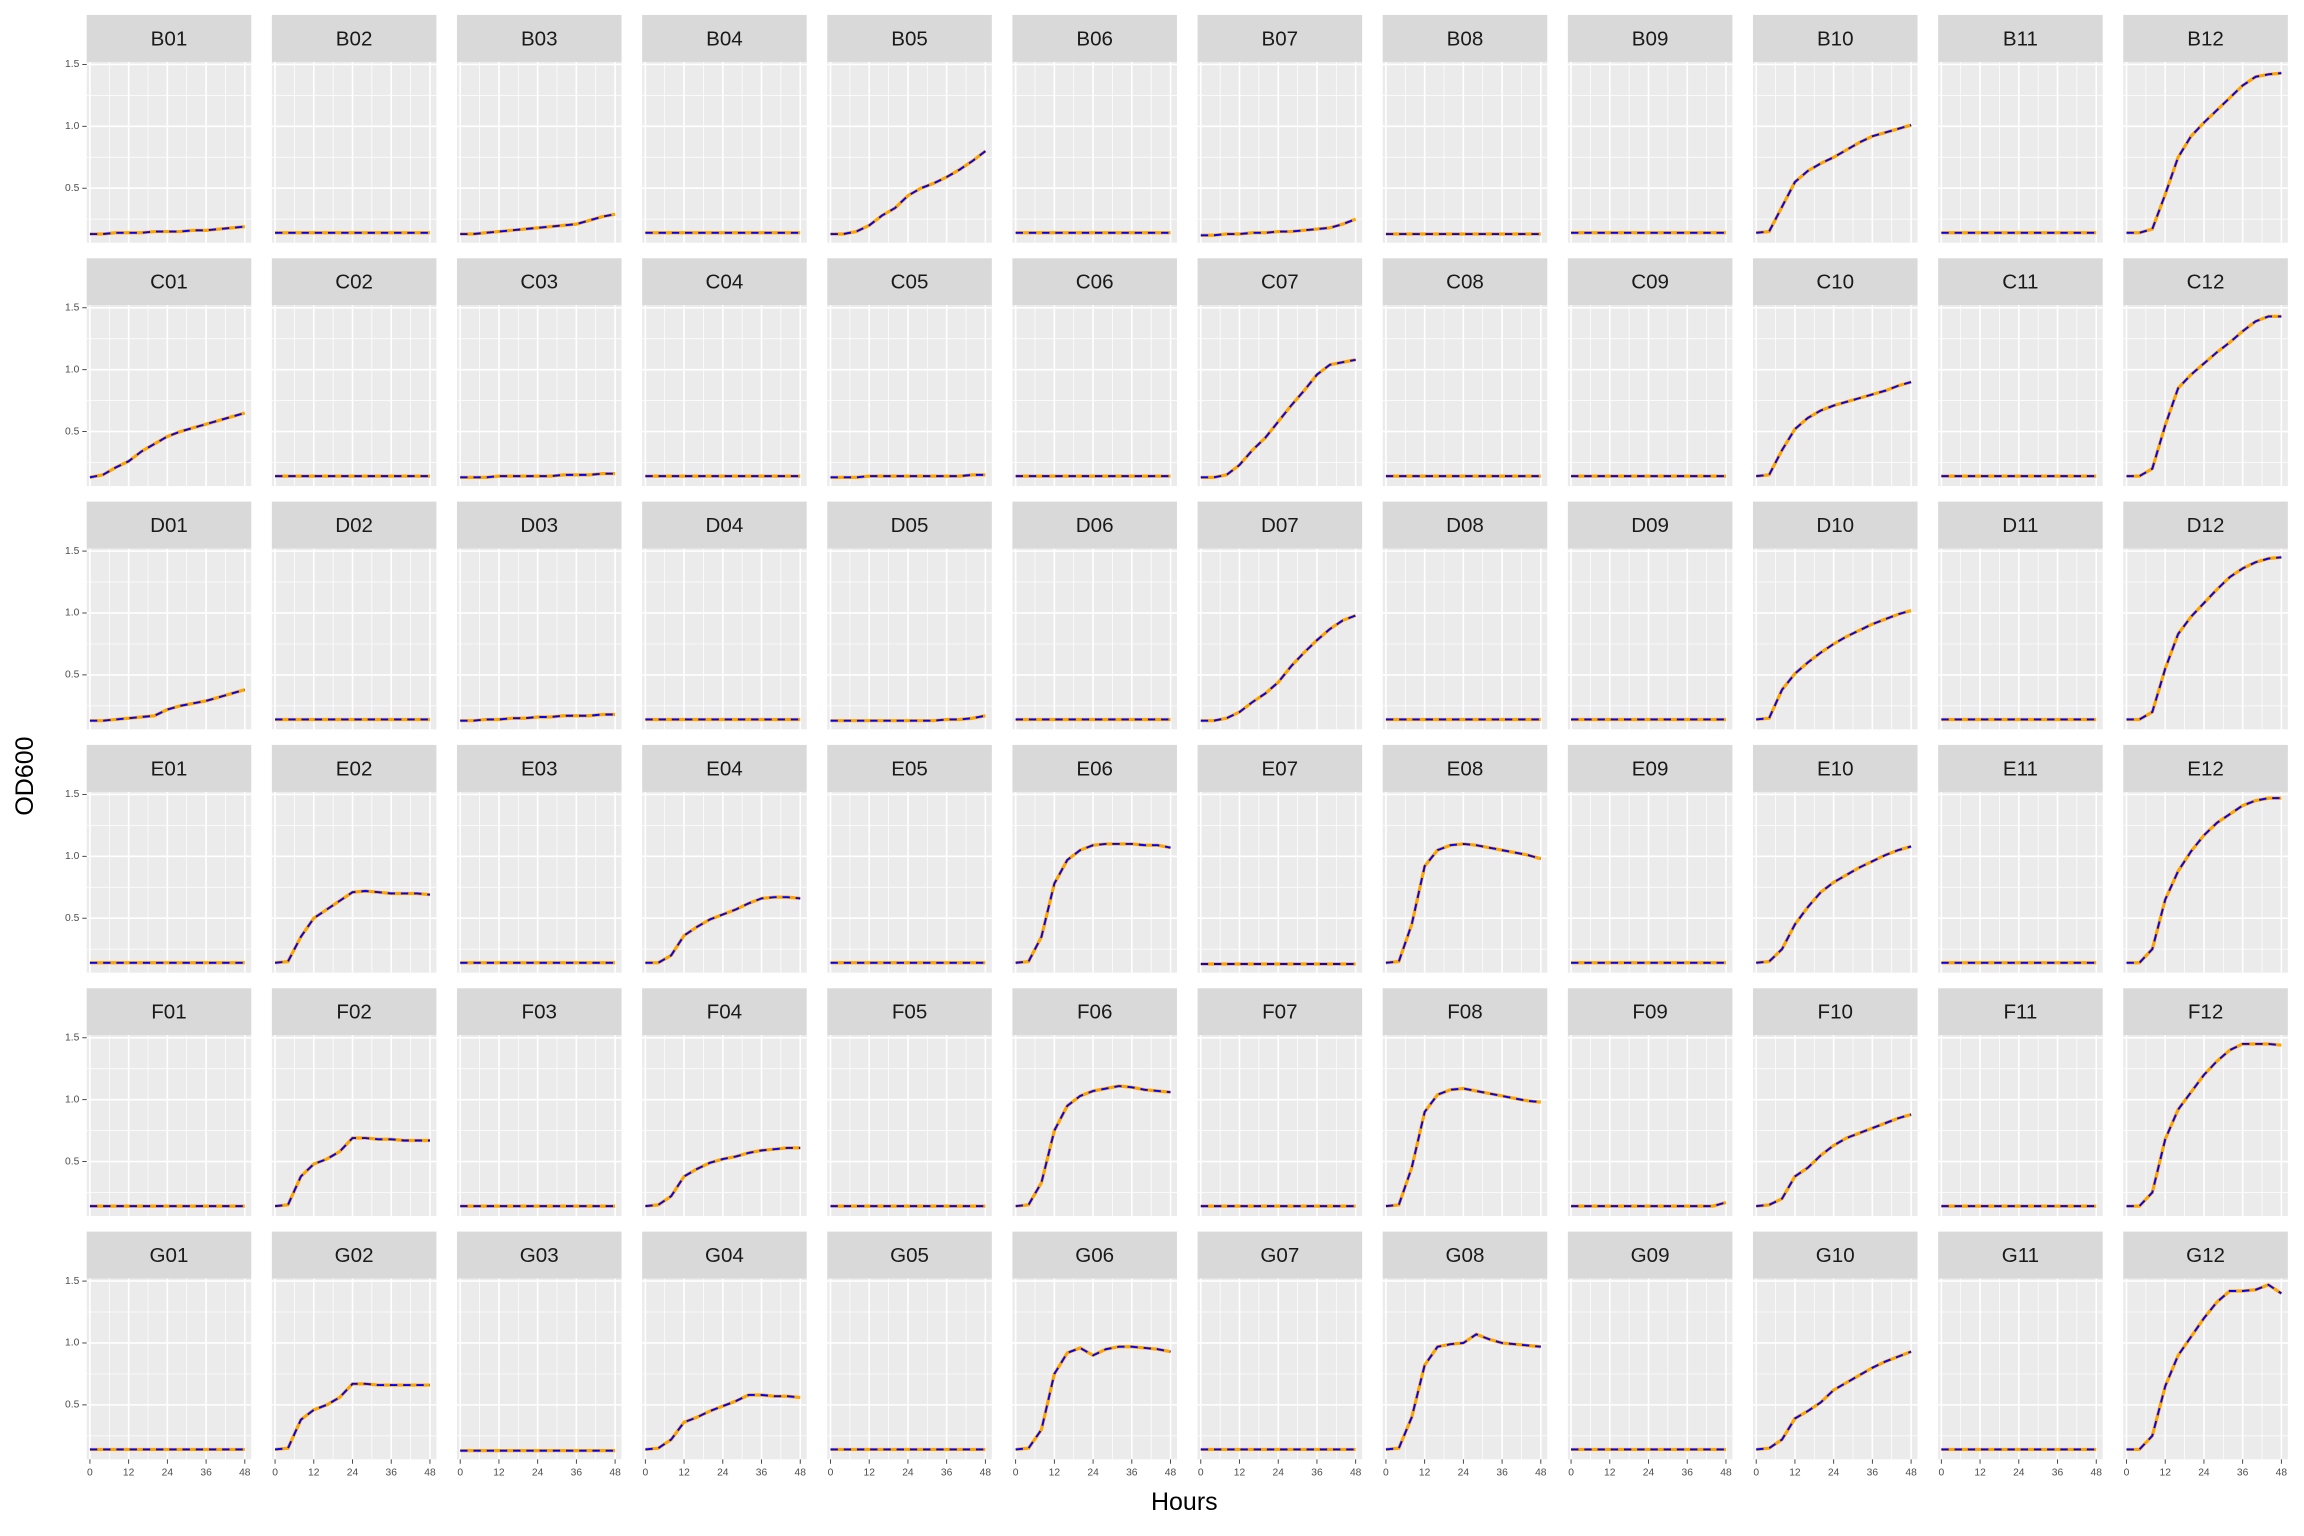  Describe the element at coordinates (1094, 1012) in the screenshot. I see `strip-label: F06` at that location.